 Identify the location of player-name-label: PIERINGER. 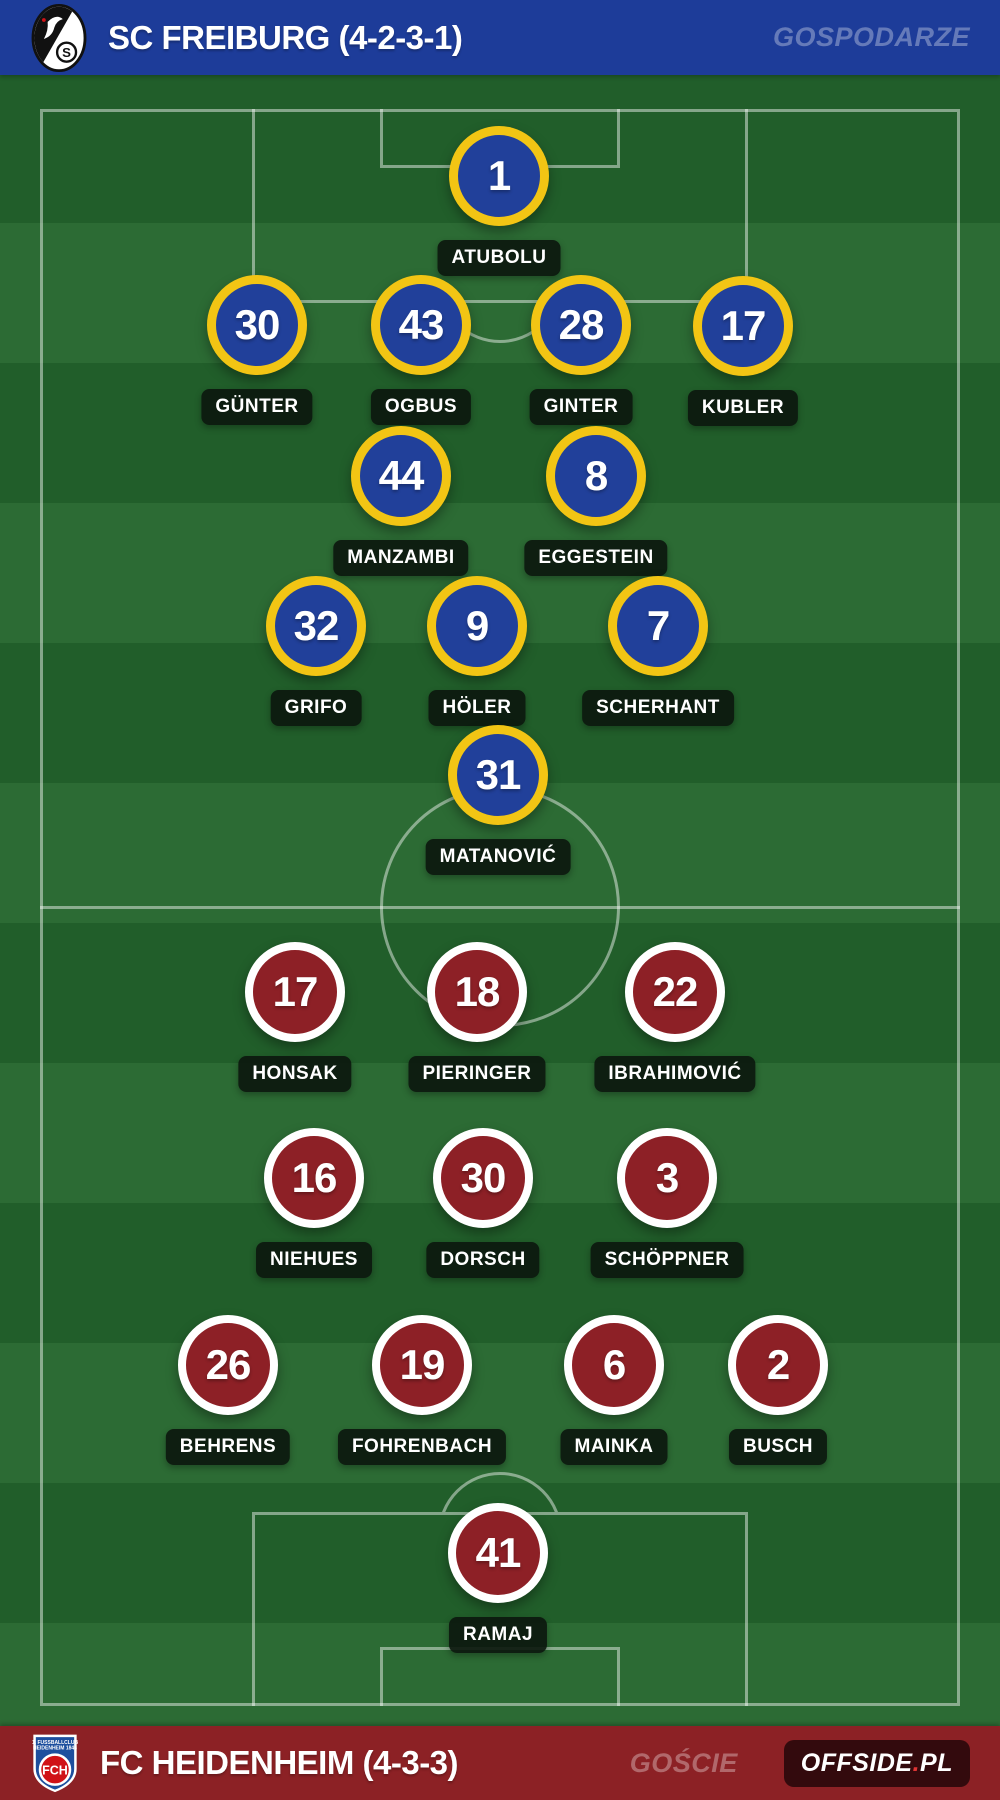
(477, 1074).